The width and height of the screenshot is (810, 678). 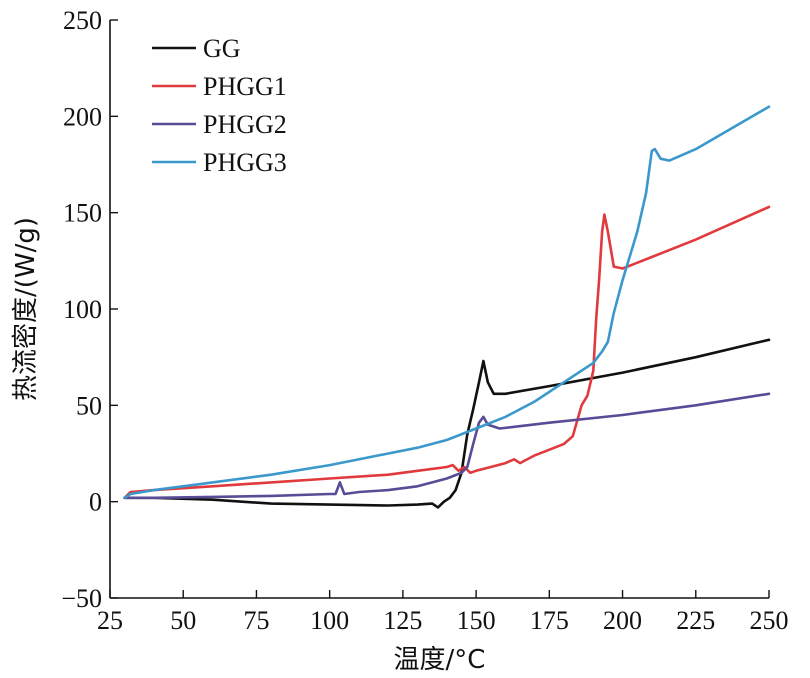 What do you see at coordinates (245, 86) in the screenshot?
I see `legend-label: PHGG1` at bounding box center [245, 86].